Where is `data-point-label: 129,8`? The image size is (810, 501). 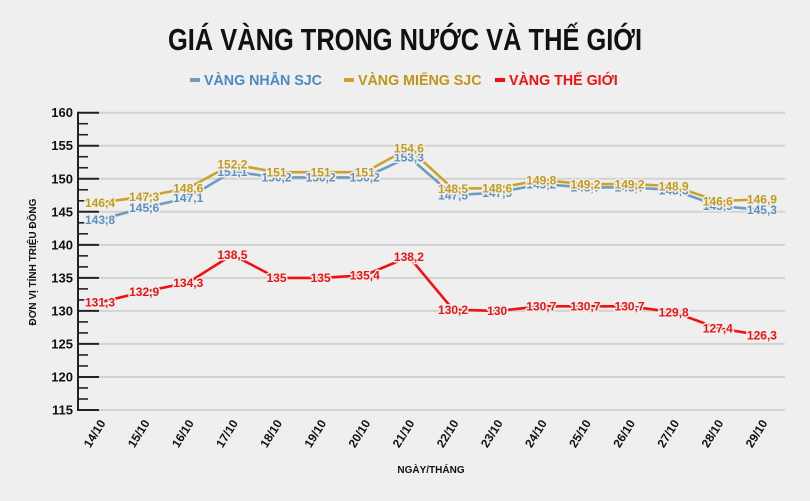
data-point-label: 129,8 is located at coordinates (674, 313).